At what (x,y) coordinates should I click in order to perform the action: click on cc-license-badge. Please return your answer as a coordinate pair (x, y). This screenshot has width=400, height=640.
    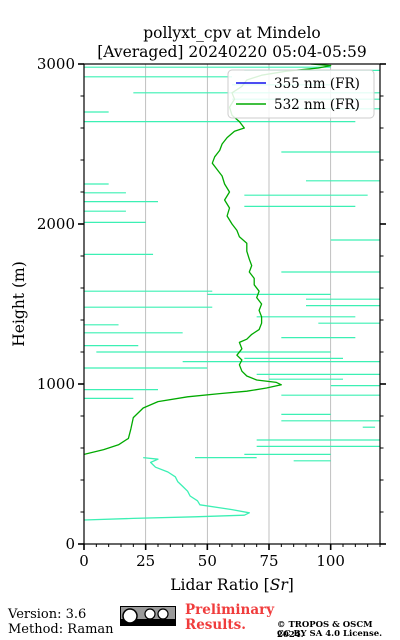
    Looking at the image, I should click on (148, 616).